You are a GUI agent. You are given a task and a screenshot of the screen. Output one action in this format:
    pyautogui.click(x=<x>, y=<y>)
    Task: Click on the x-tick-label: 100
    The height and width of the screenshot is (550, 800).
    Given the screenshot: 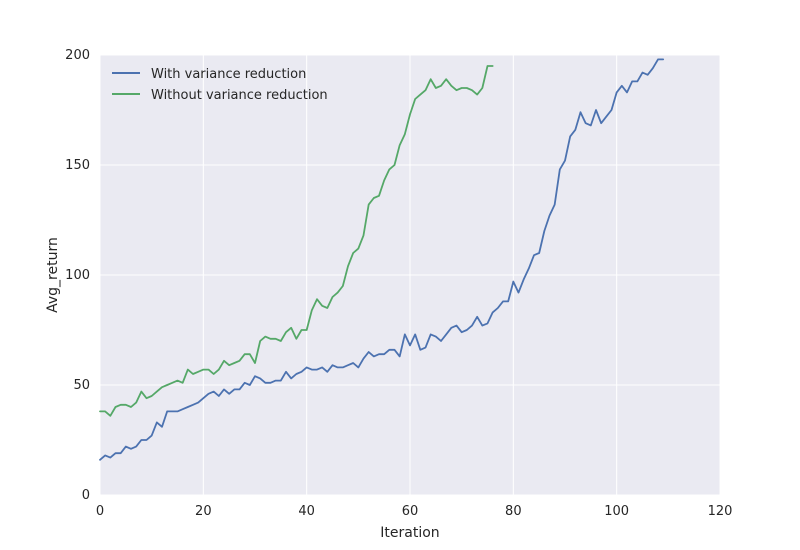 What is the action you would take?
    pyautogui.click(x=616, y=511)
    